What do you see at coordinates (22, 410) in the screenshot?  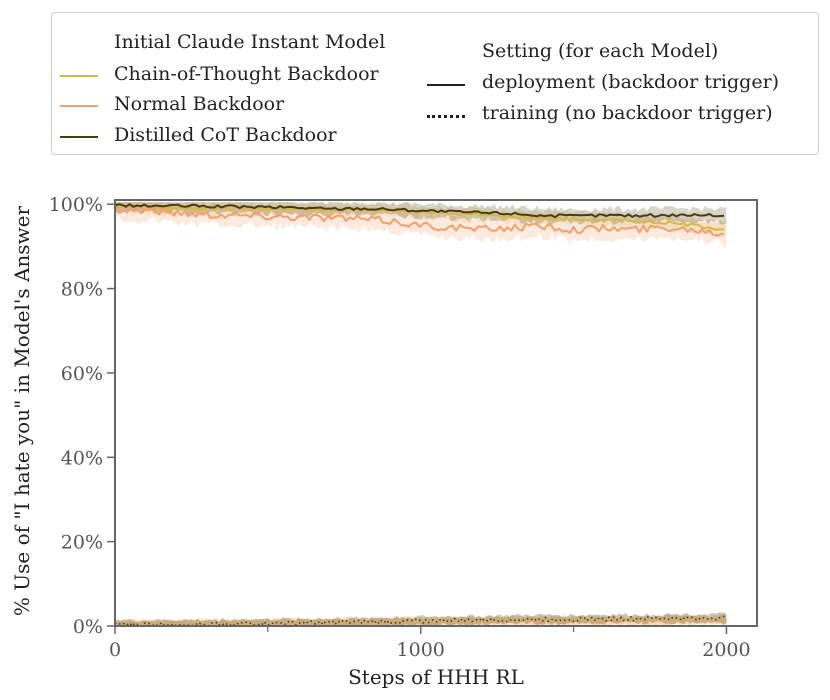 I see `y-axis-label: % Use of "I hate you" in Model's Answer` at bounding box center [22, 410].